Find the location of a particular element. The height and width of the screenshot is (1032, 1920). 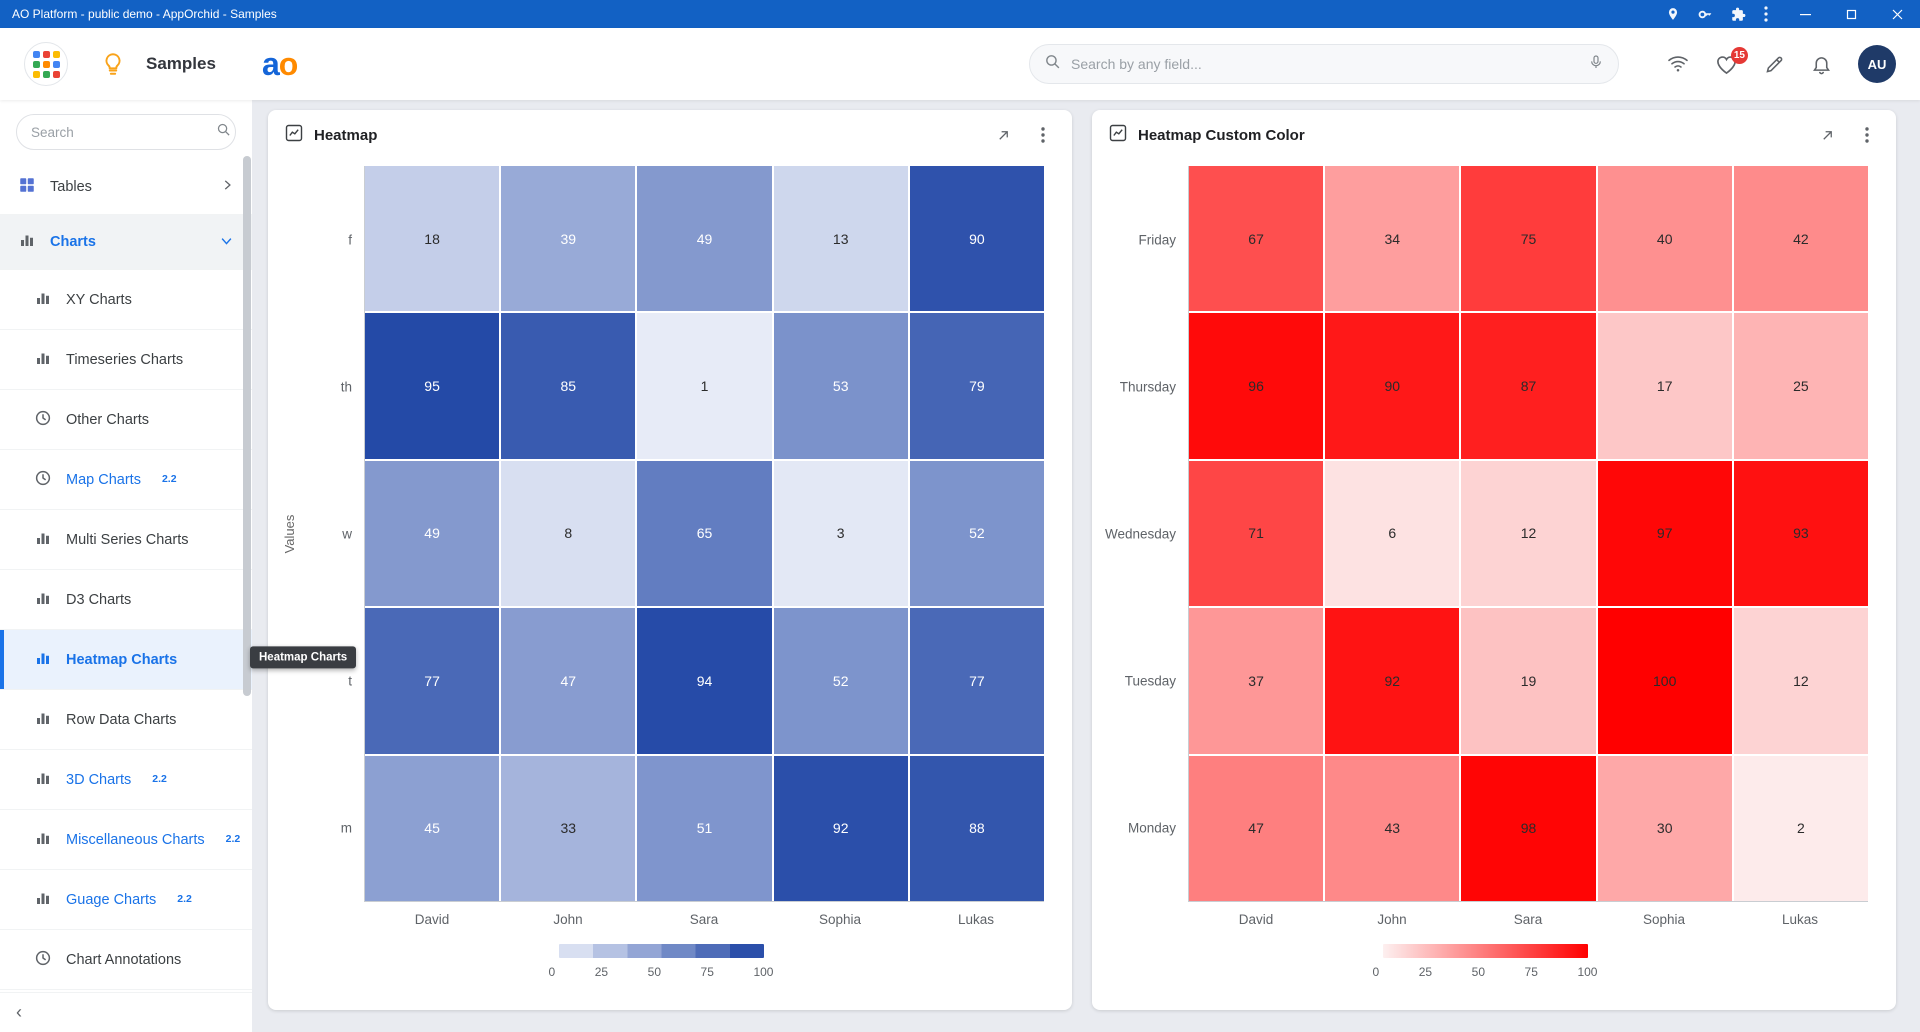

heatmap-cell: 71 is located at coordinates (1256, 533).